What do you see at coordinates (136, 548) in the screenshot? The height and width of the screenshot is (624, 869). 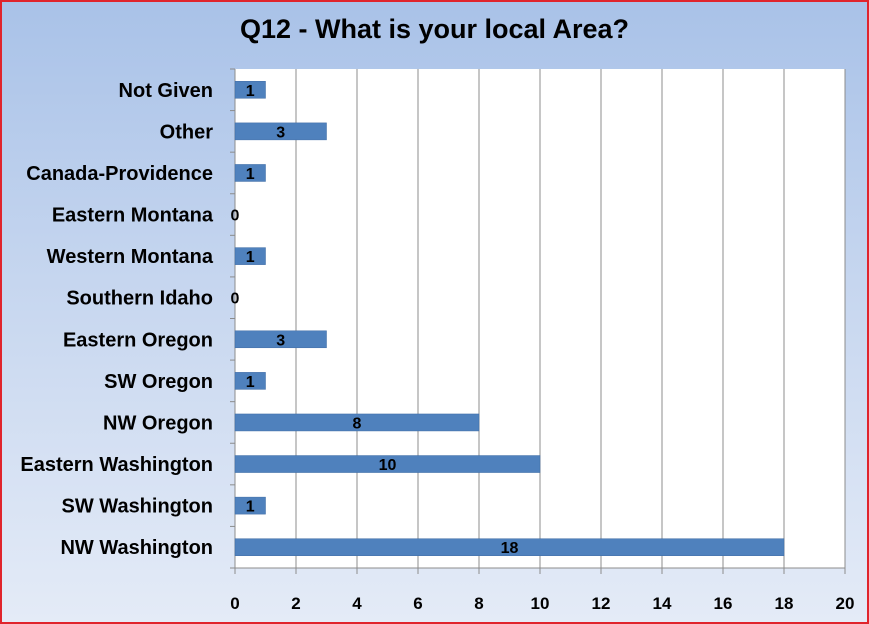 I see `category-label: NW Washington` at bounding box center [136, 548].